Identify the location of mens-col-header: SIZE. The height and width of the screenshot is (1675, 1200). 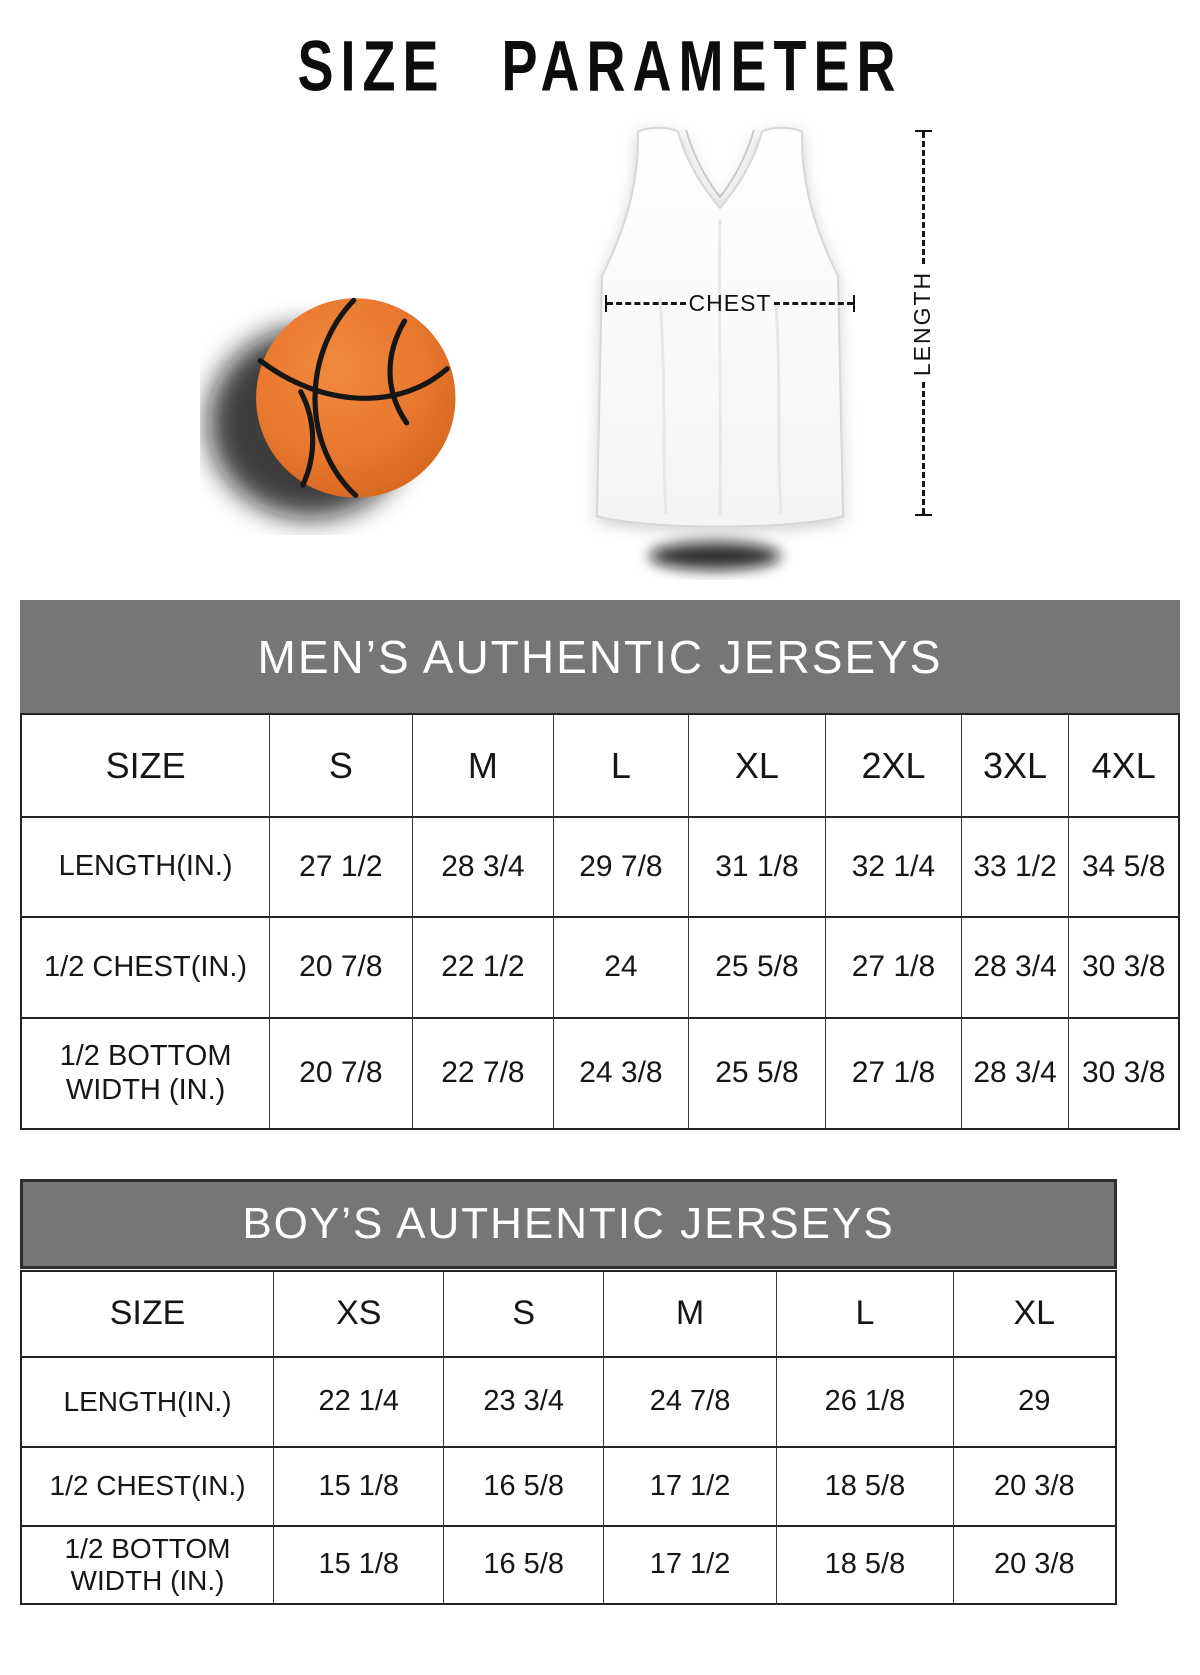
(146, 766).